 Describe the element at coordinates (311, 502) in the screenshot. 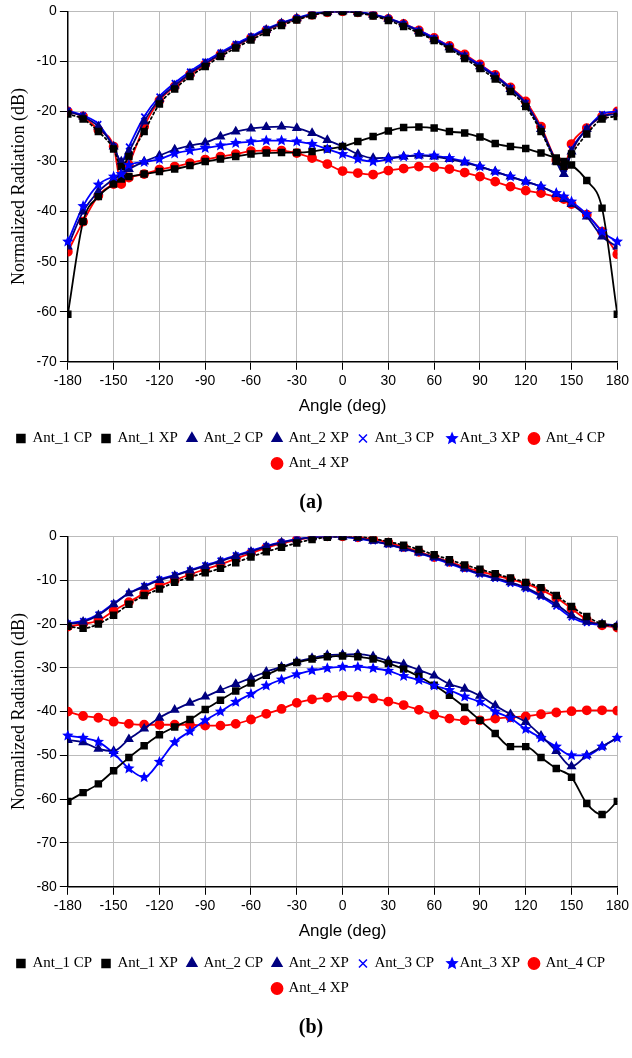

I see `text: (a)` at that location.